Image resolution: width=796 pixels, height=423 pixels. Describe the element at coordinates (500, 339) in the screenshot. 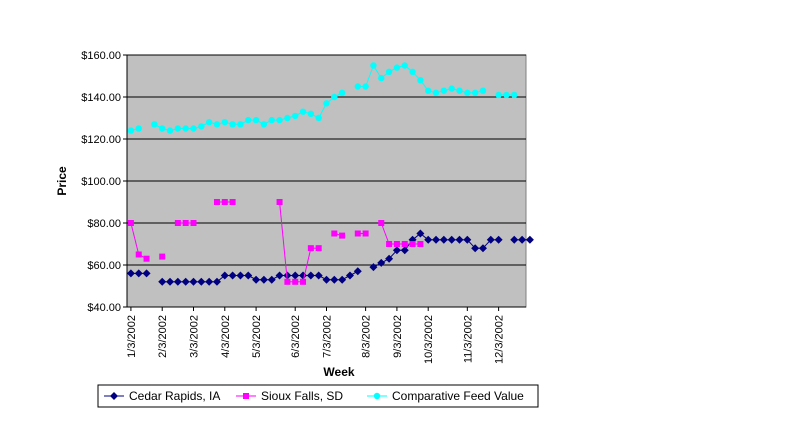

I see `x-tick-label: 12/3/2002` at that location.